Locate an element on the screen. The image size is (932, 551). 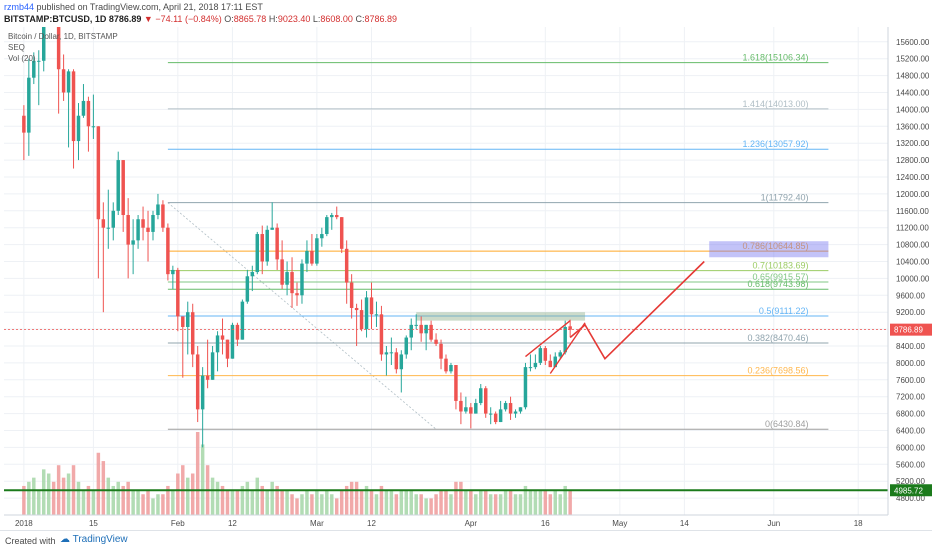
current-price-badge-label: 8786.89 is located at coordinates (908, 330).